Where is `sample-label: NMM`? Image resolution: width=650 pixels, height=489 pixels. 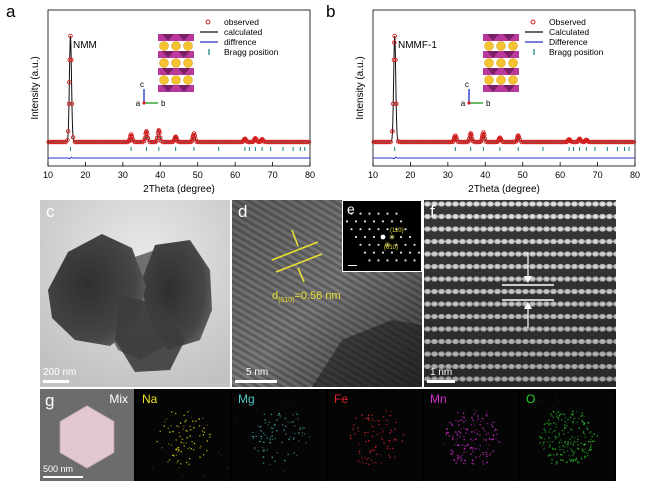 sample-label: NMM is located at coordinates (85, 45).